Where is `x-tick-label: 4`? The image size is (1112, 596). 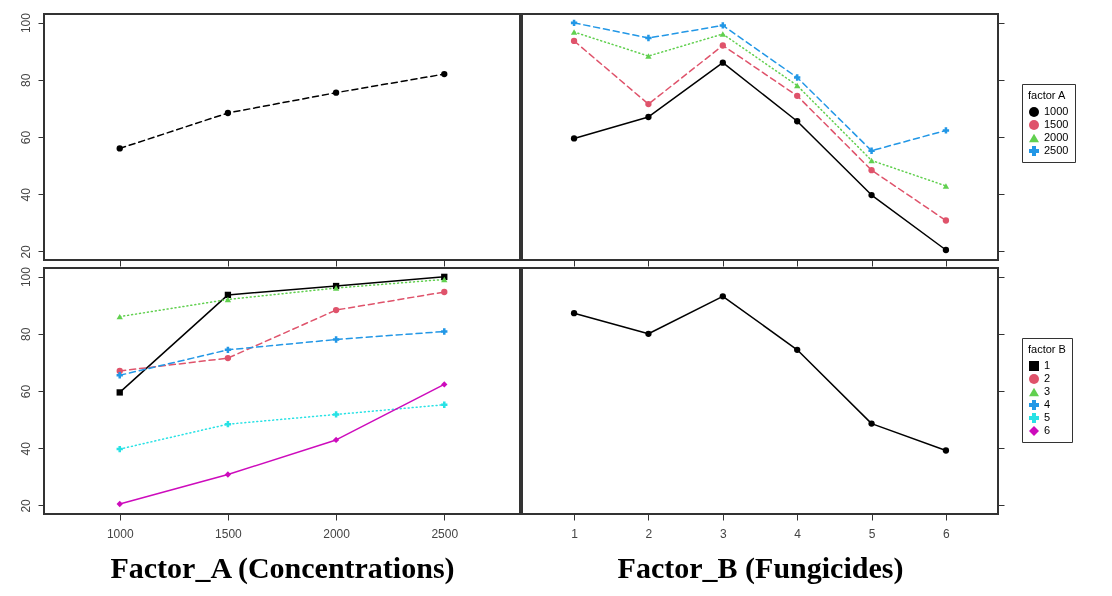 x-tick-label: 4 is located at coordinates (798, 533).